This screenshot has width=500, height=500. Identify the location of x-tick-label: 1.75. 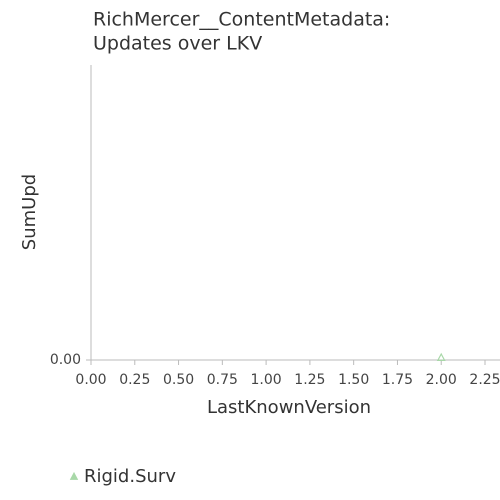
(397, 380).